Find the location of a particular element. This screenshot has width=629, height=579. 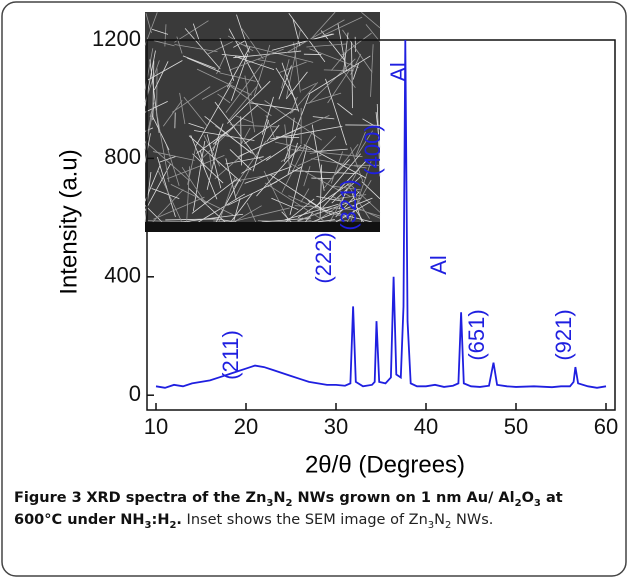

x-tick-label: 60 is located at coordinates (606, 426).